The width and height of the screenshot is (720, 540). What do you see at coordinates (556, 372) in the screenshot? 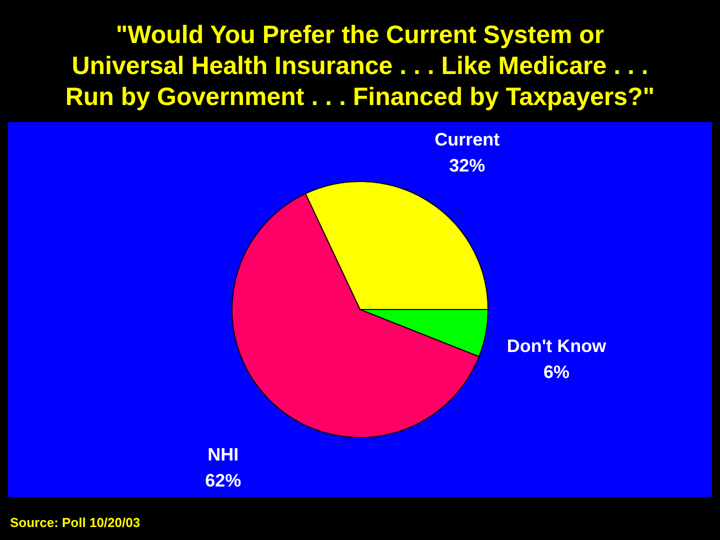
I see `data-label: 6%` at bounding box center [556, 372].